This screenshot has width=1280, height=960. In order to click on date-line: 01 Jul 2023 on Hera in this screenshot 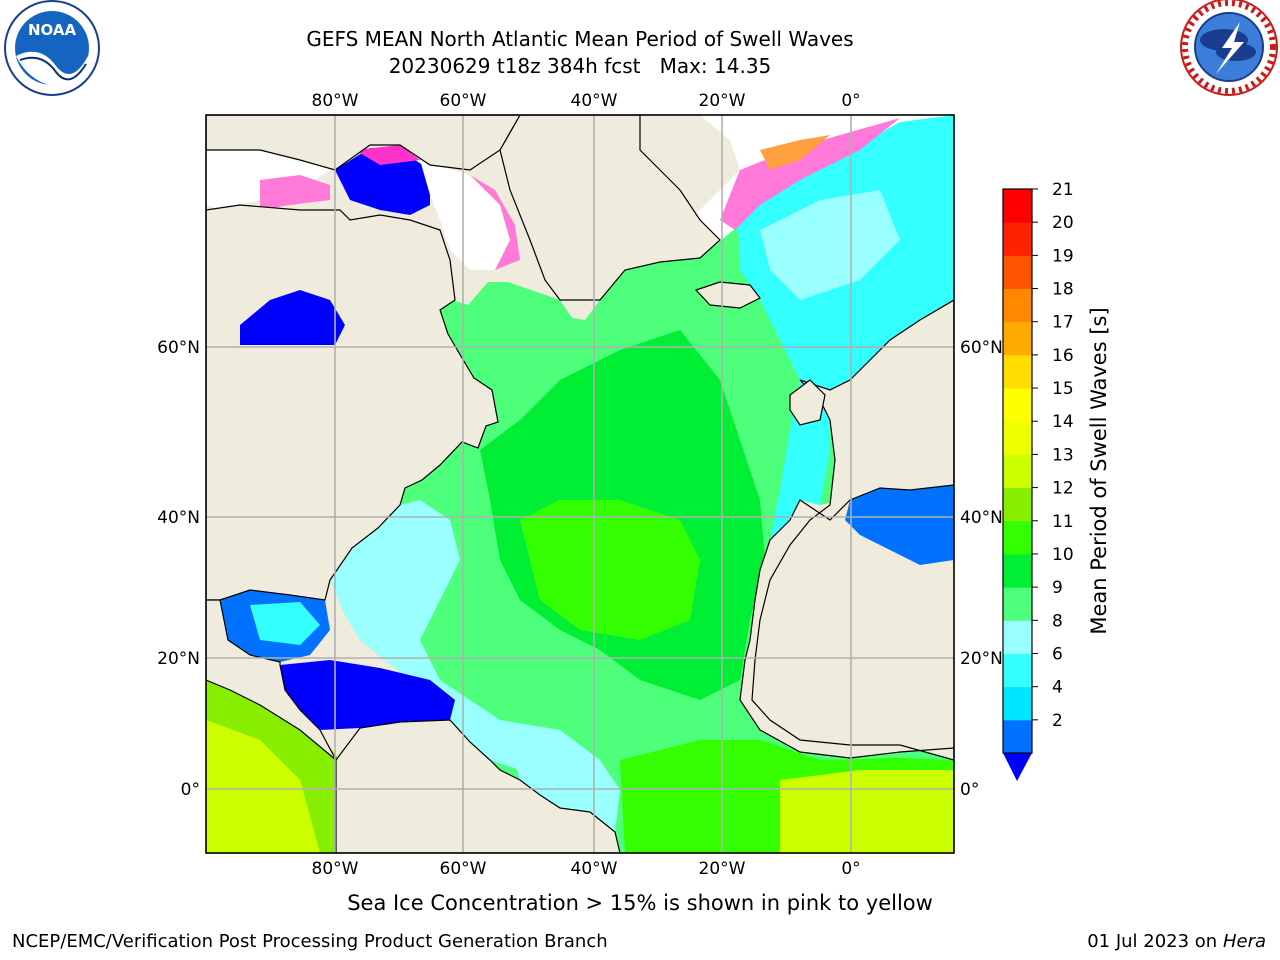, I will do `click(1176, 942)`.